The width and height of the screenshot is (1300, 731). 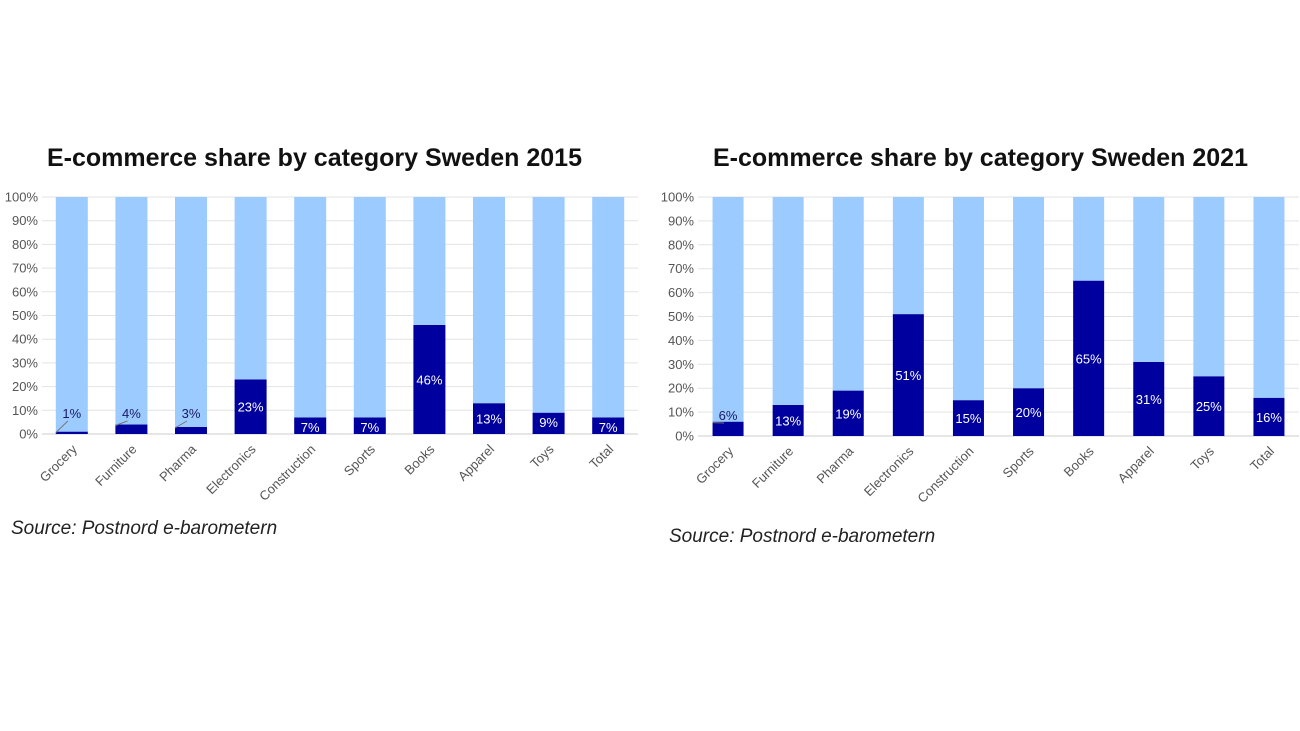 What do you see at coordinates (1202, 458) in the screenshot?
I see `category-label-toys: Toys` at bounding box center [1202, 458].